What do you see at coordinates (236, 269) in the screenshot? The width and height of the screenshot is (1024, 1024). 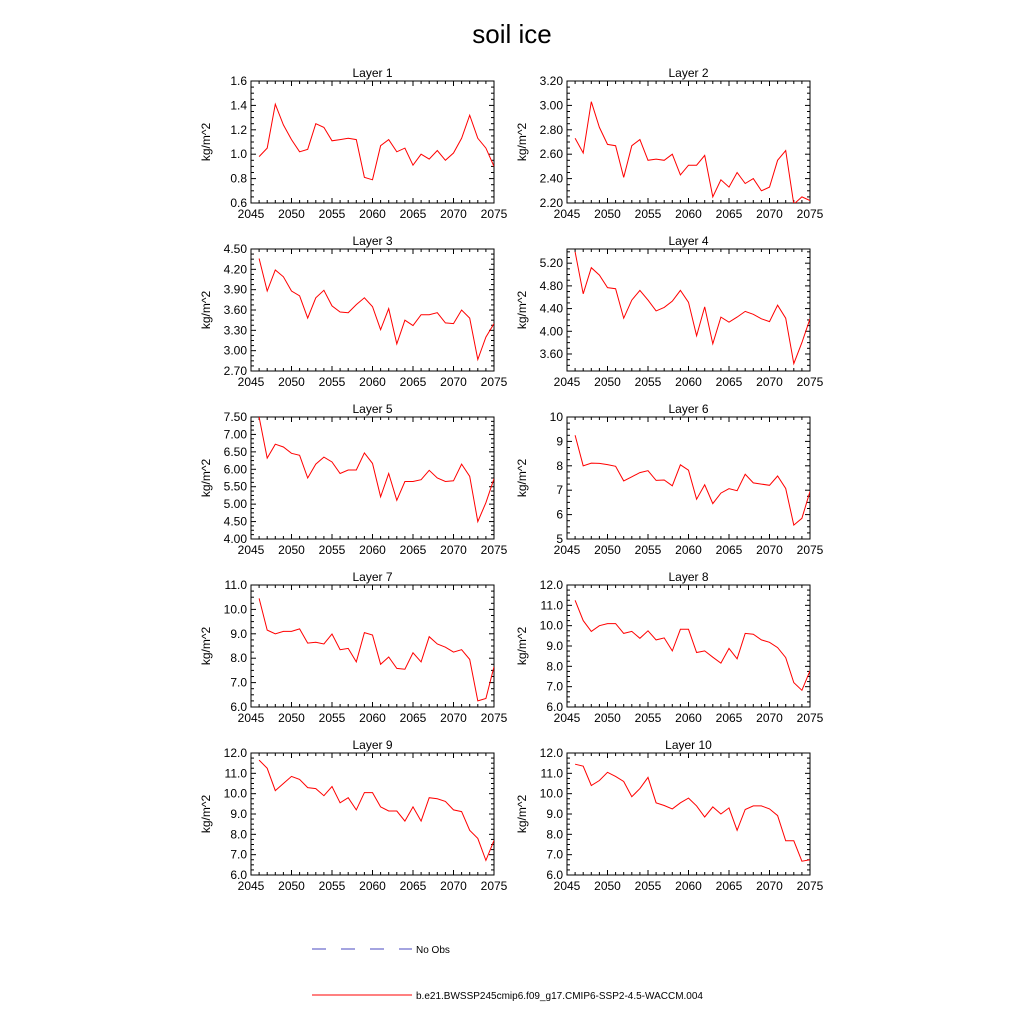 I see `y-tick-label: 4.20` at bounding box center [236, 269].